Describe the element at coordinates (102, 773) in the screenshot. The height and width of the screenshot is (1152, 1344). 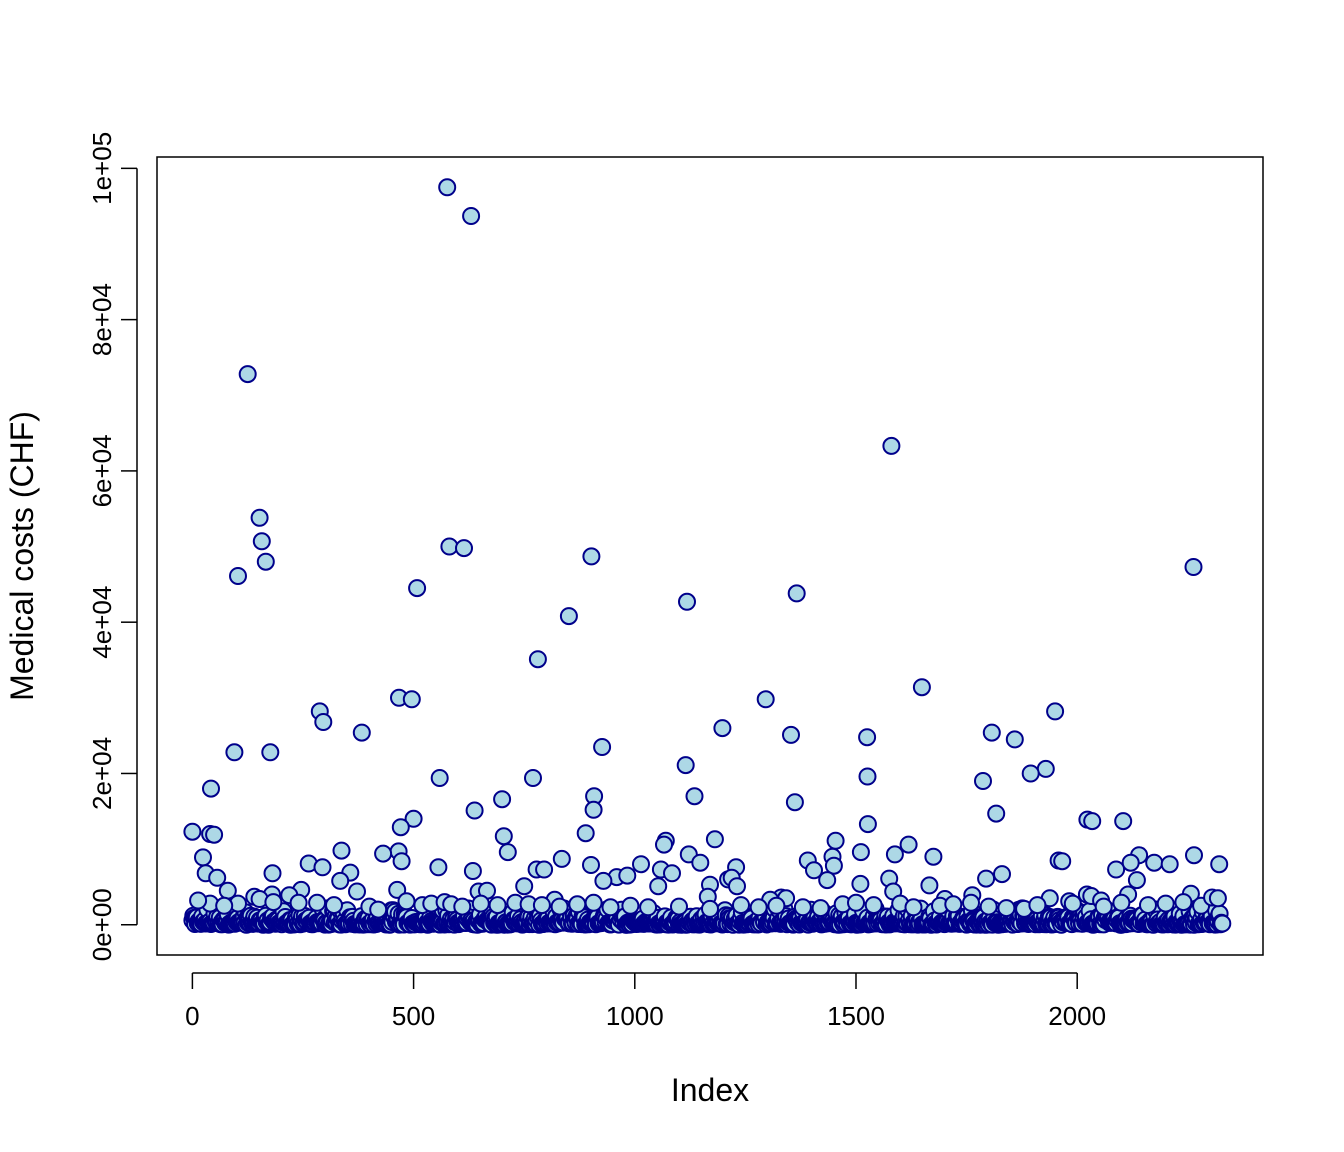
I see `y-tick-label: 2e+04` at that location.